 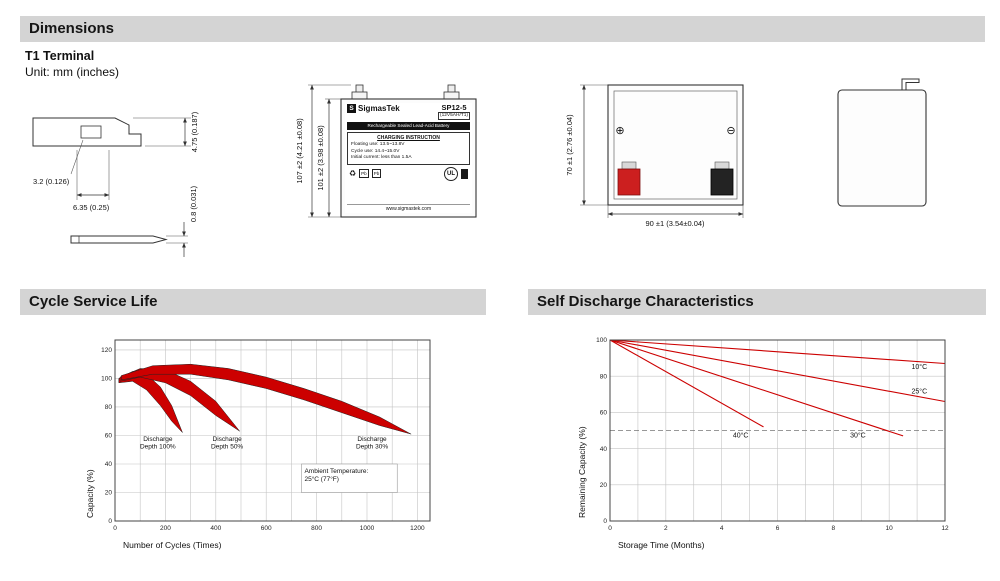 I want to click on model-block: SP12-5 (12V5AH/T1), so click(x=454, y=112).